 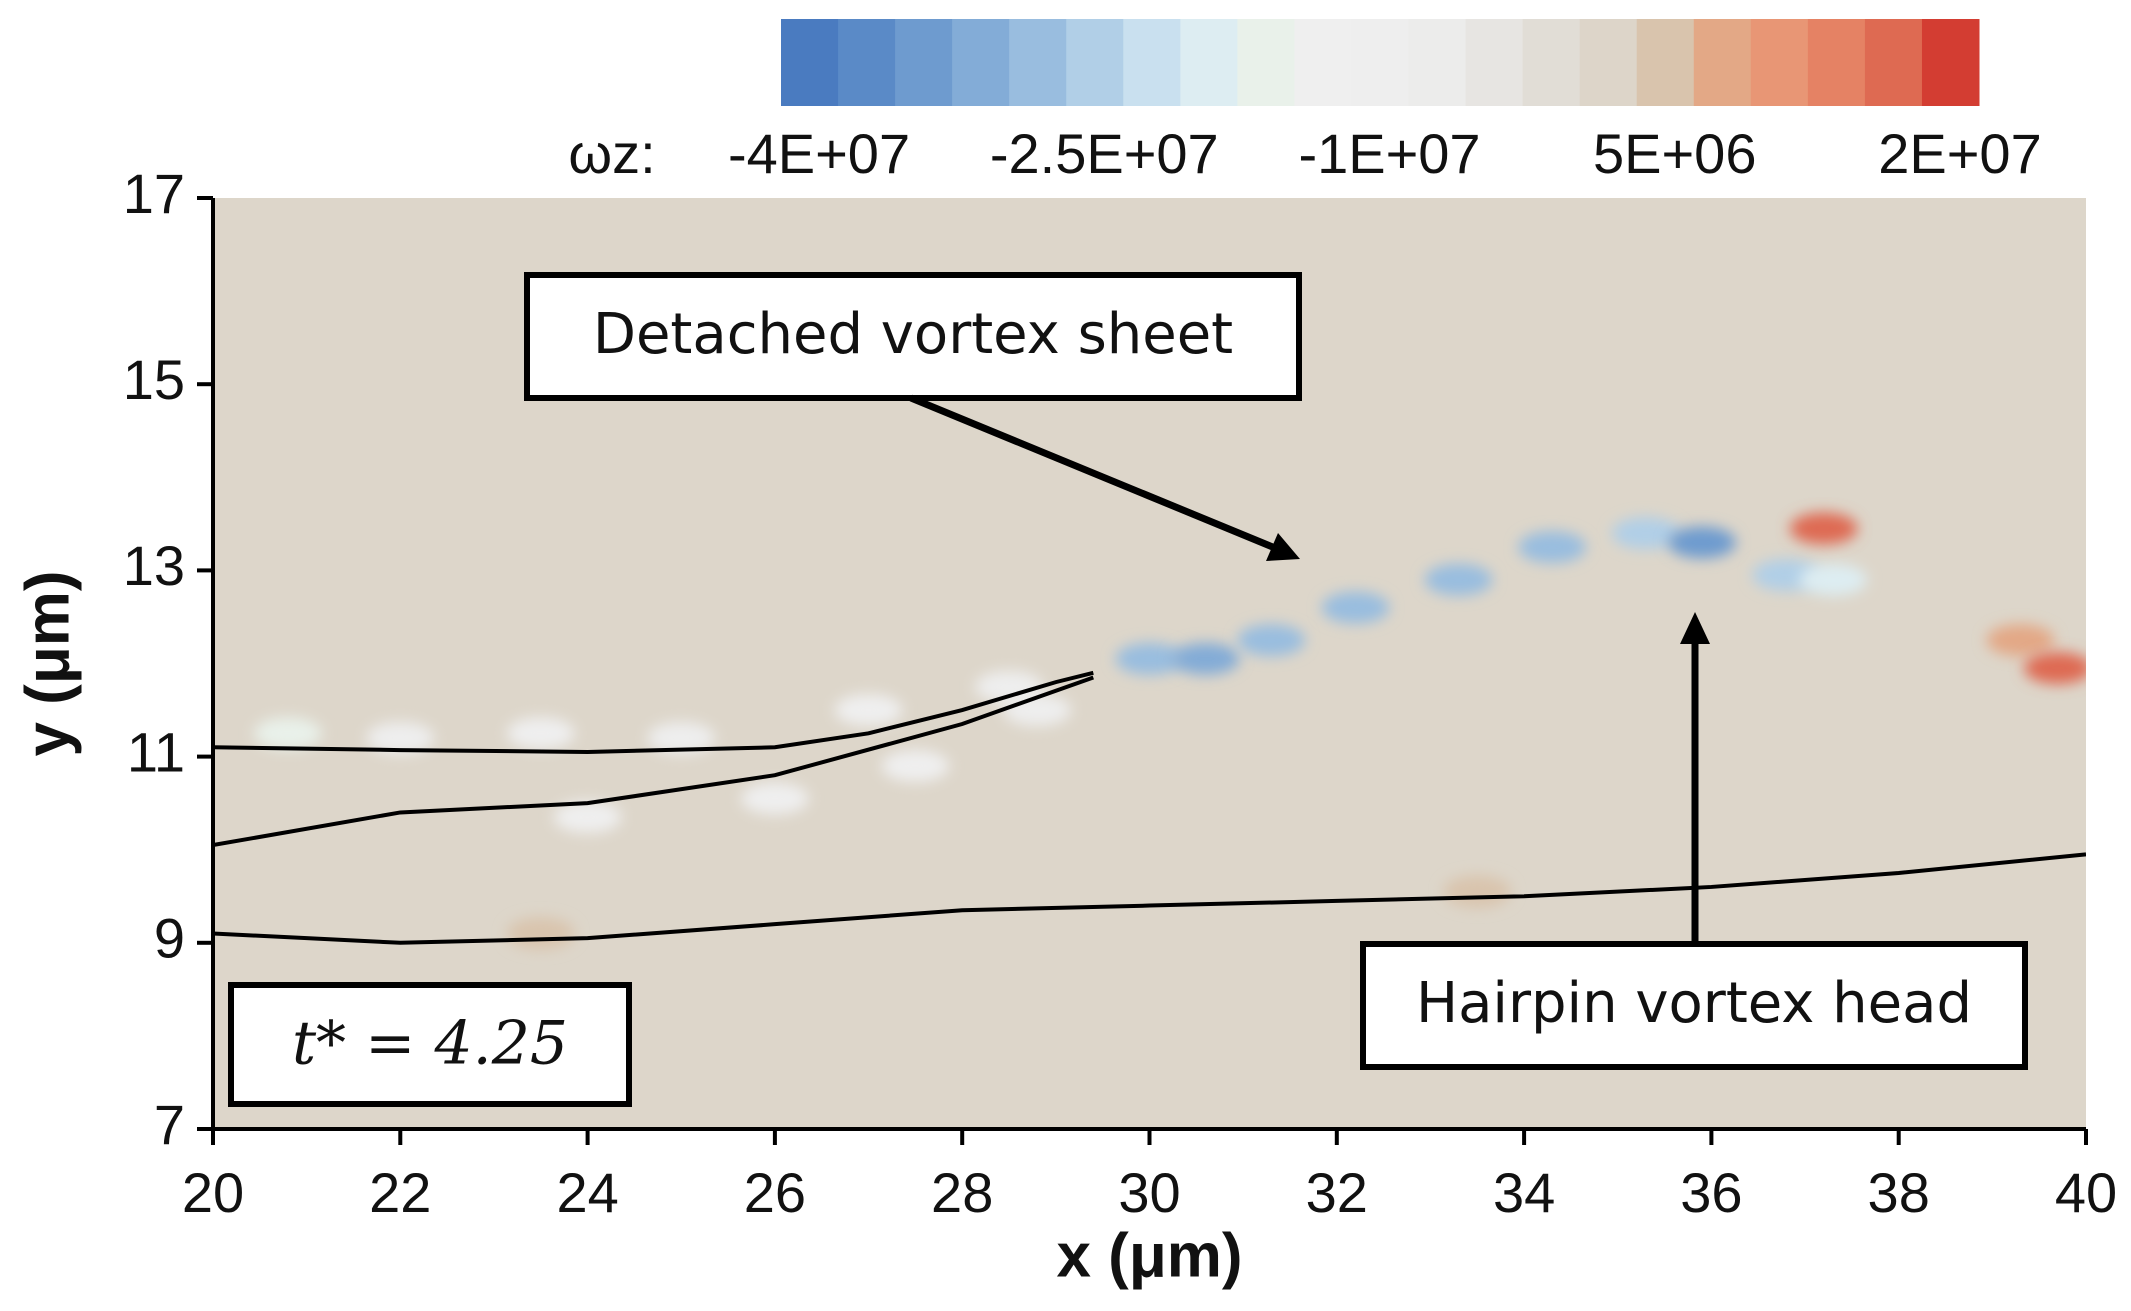 What do you see at coordinates (1960, 153) in the screenshot?
I see `colorbar-tick-label: 2E+07` at bounding box center [1960, 153].